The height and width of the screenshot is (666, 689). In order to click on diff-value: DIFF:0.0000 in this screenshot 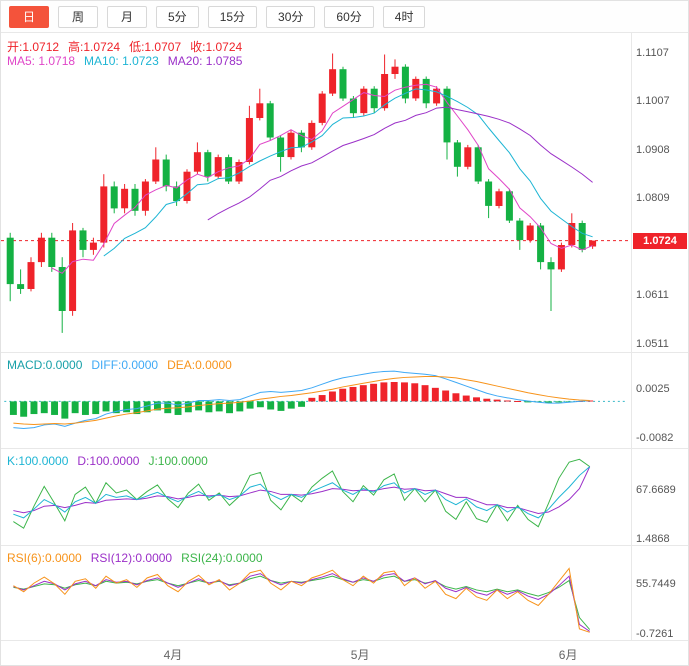, I will do `click(125, 365)`.